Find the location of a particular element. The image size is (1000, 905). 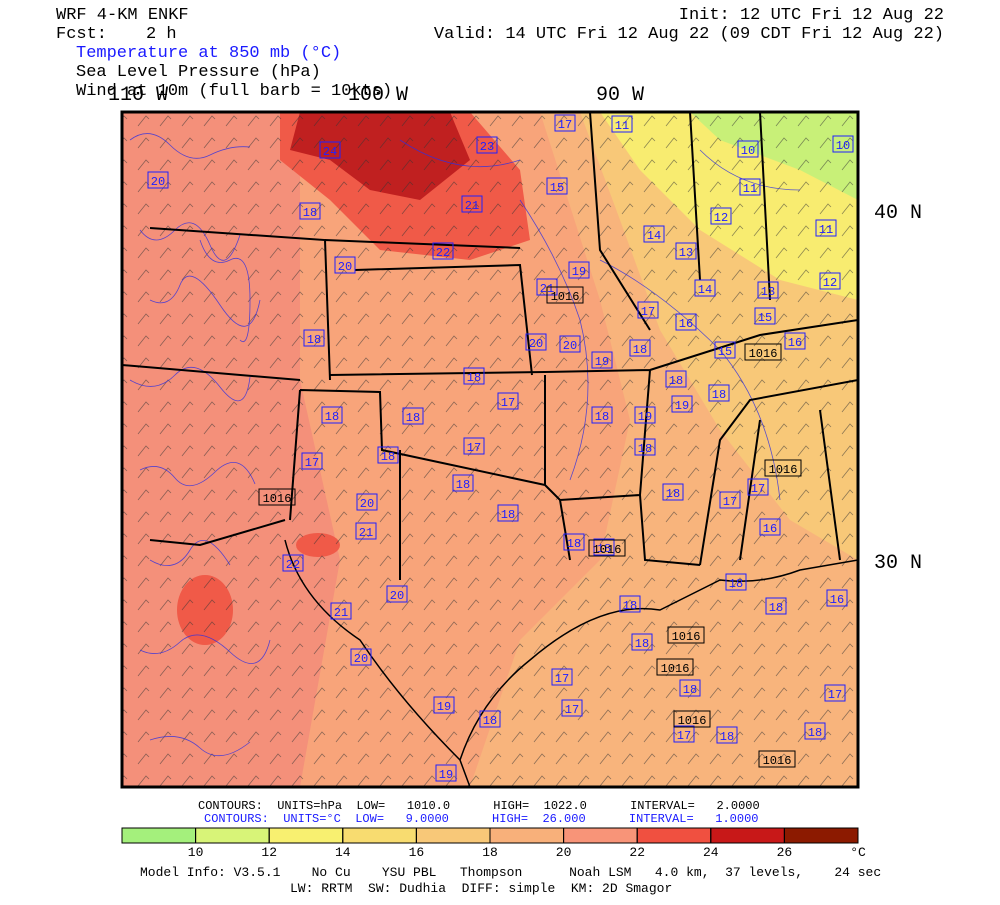

colorbar-tick-label: 16 is located at coordinates (417, 852).